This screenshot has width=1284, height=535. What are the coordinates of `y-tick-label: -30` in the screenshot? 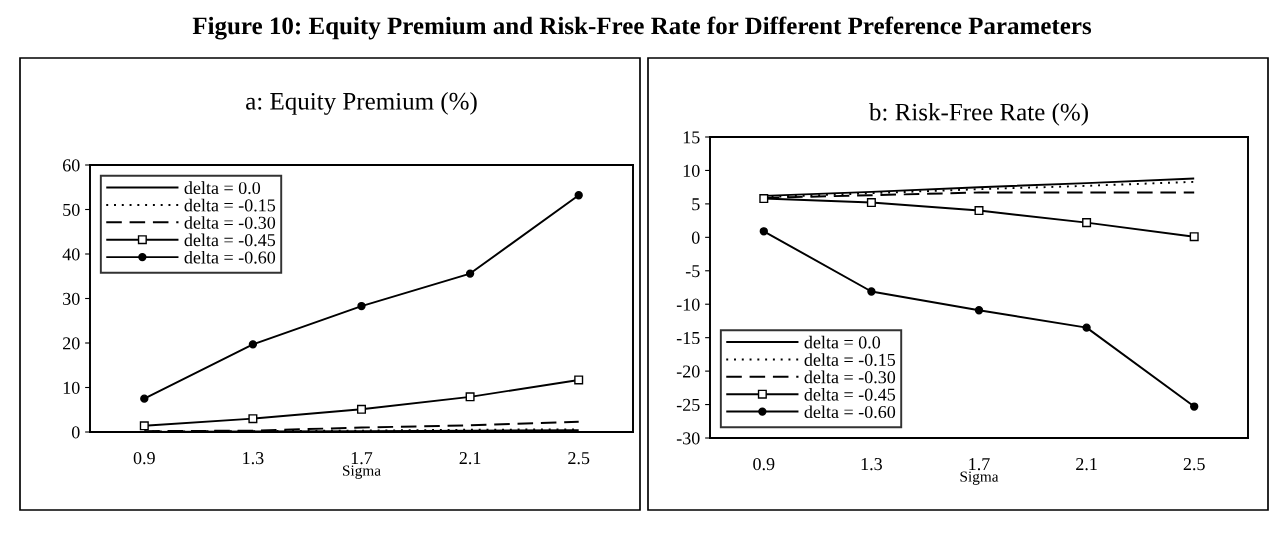 It's located at (688, 438).